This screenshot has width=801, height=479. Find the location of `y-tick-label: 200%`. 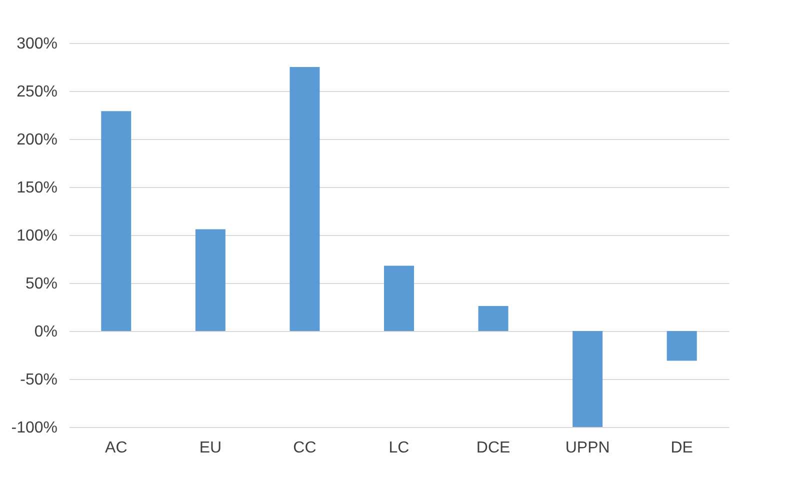

y-tick-label: 200% is located at coordinates (37, 140).